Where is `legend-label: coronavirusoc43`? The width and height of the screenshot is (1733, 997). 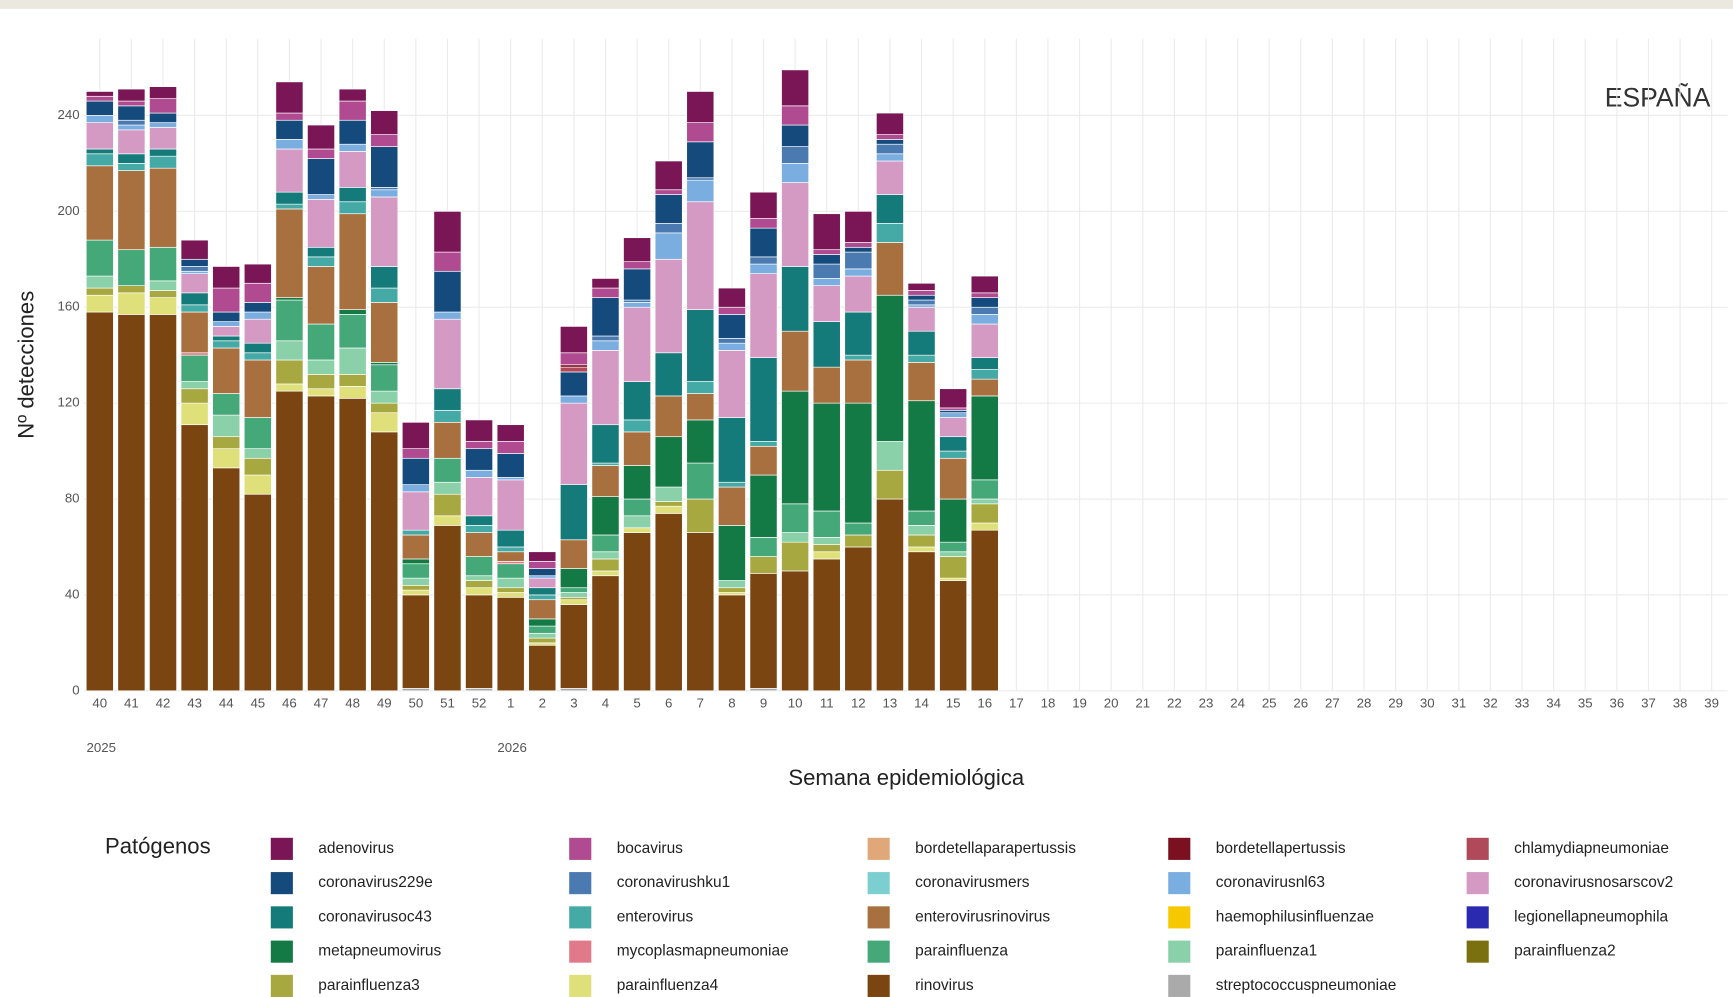 legend-label: coronavirusoc43 is located at coordinates (375, 916).